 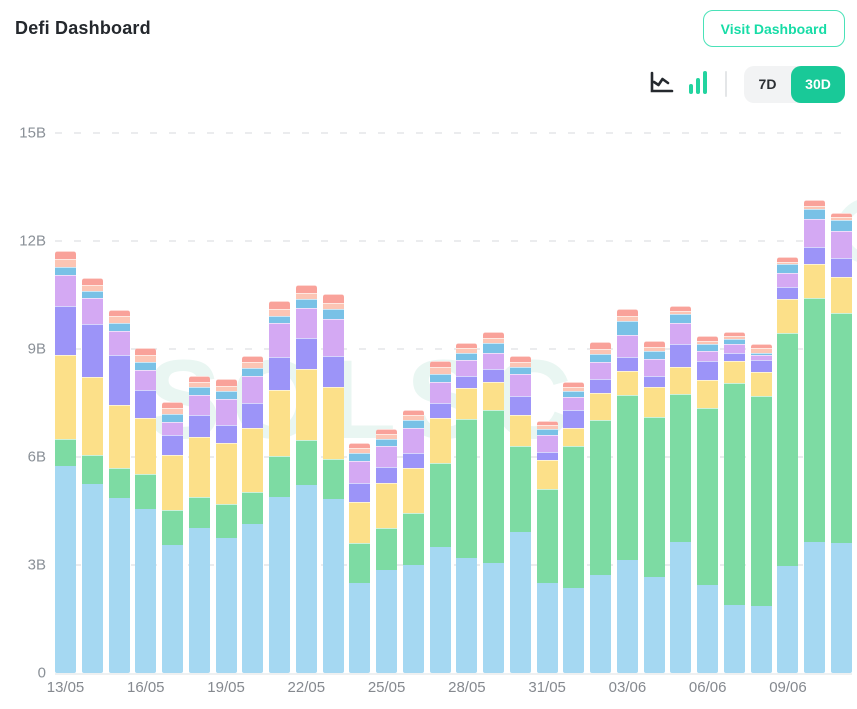 I want to click on bar-15/05, so click(x=119, y=491).